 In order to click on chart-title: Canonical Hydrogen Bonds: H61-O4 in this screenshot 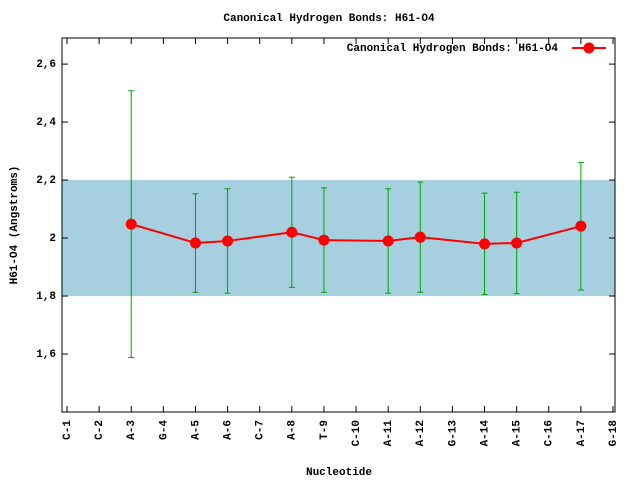, I will do `click(329, 19)`.